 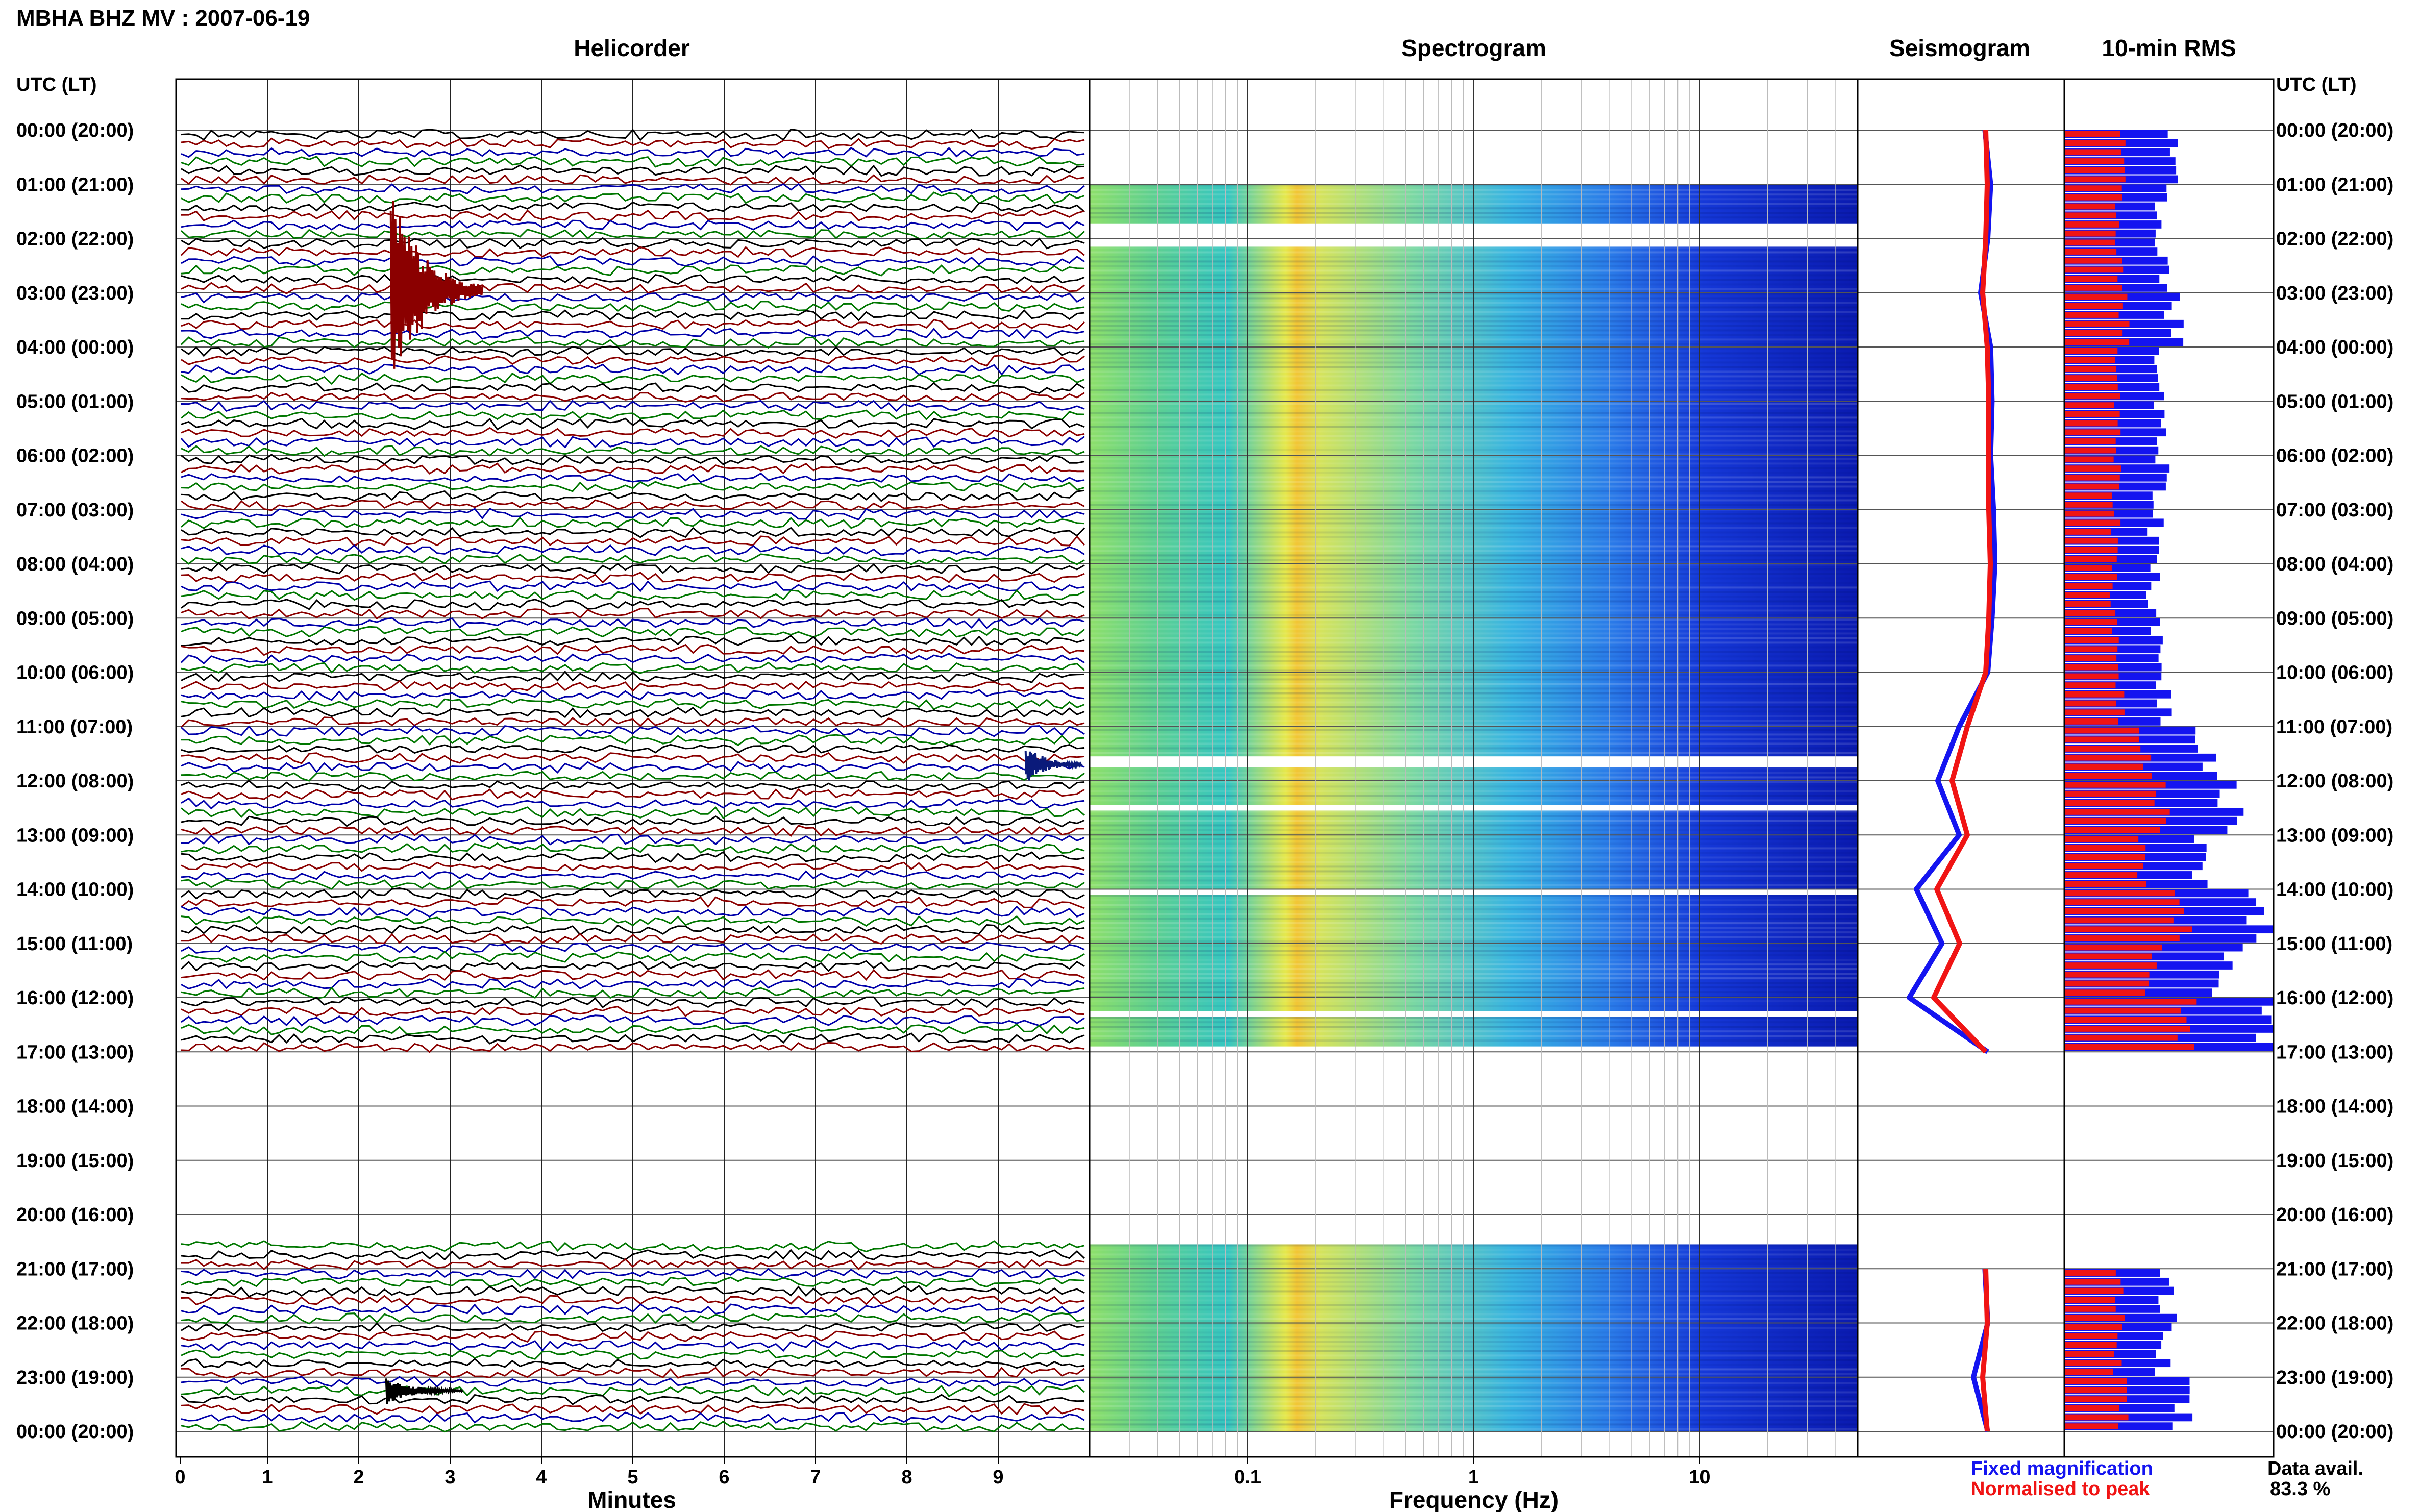 What do you see at coordinates (724, 1477) in the screenshot?
I see `minute-tick-label: 6` at bounding box center [724, 1477].